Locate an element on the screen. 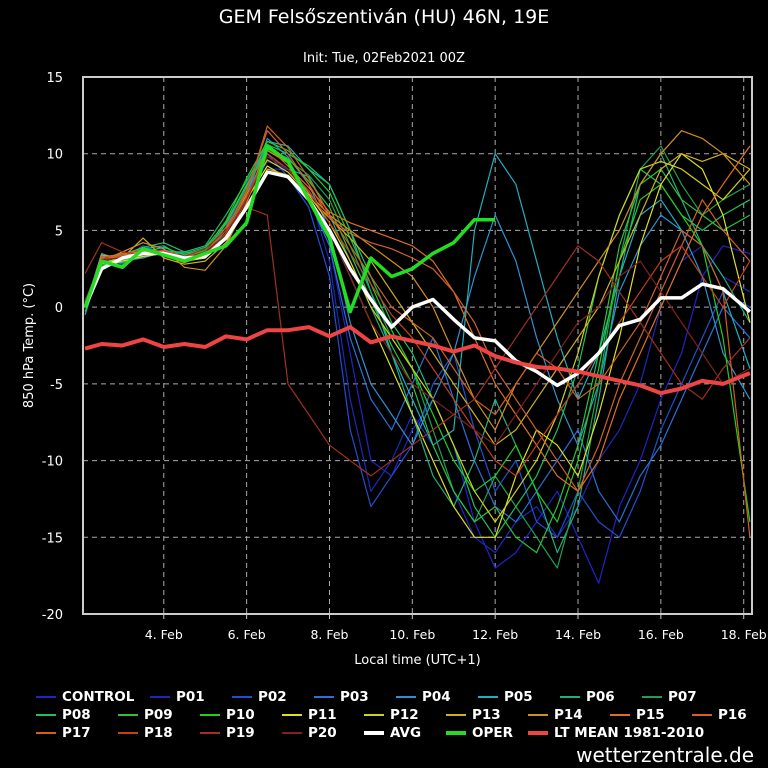  legend-item: OPER is located at coordinates (487, 733).